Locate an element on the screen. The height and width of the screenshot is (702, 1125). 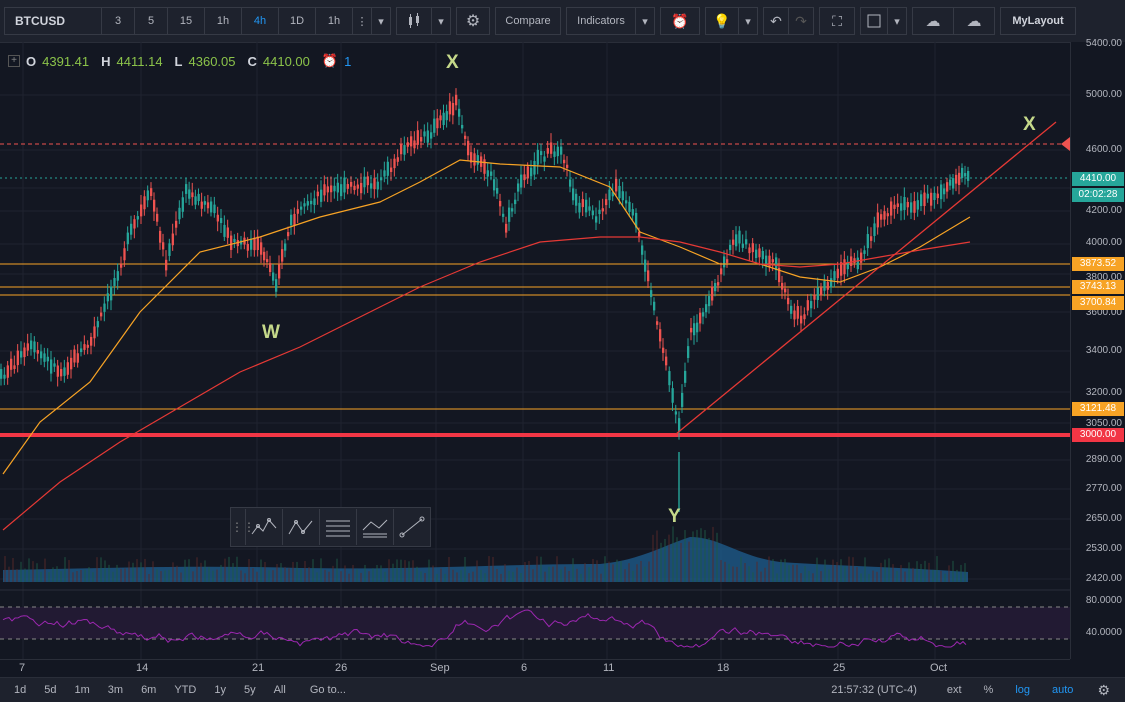
indicators-button: Indicators is located at coordinates (601, 21).